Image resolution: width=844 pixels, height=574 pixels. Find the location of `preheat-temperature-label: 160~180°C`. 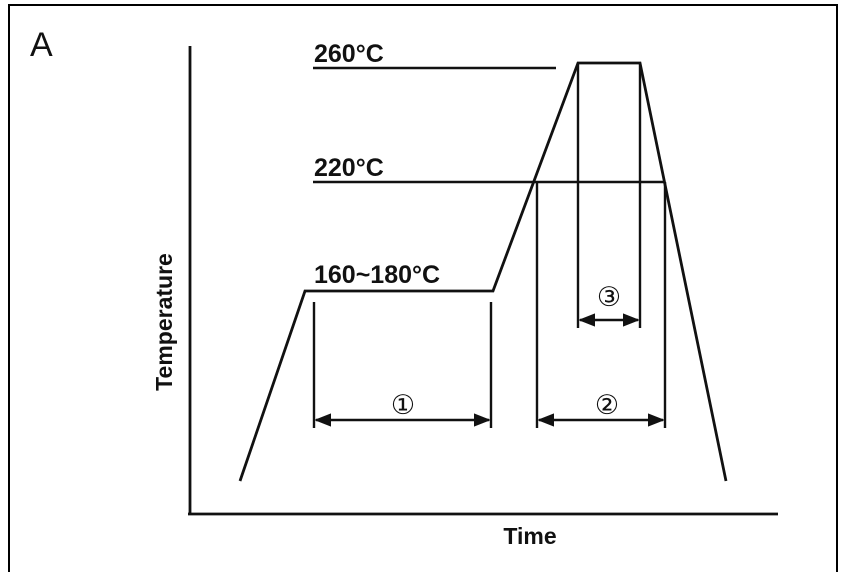

preheat-temperature-label: 160~180°C is located at coordinates (377, 275).